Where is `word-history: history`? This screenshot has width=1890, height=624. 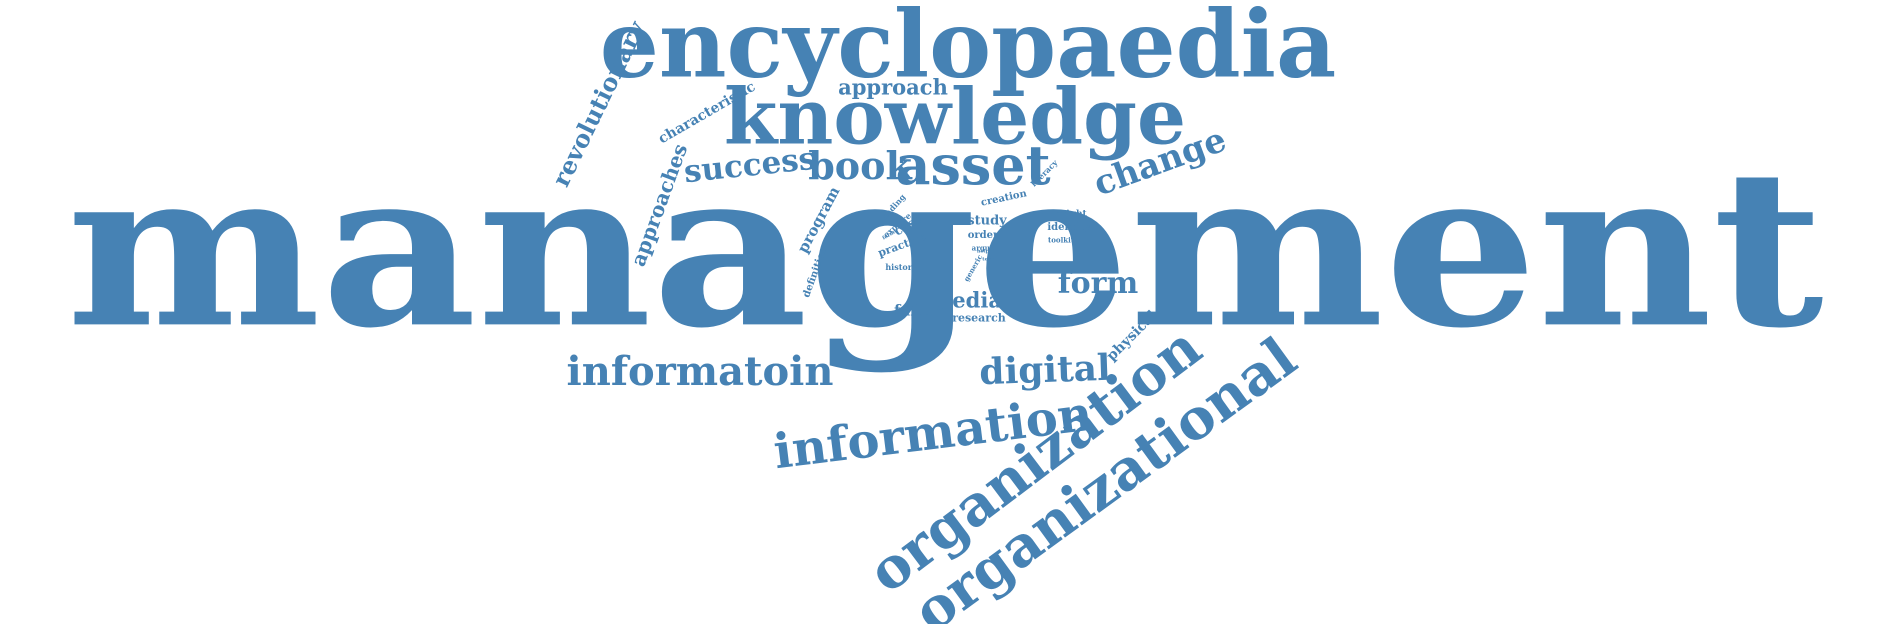 word-history: history is located at coordinates (901, 267).